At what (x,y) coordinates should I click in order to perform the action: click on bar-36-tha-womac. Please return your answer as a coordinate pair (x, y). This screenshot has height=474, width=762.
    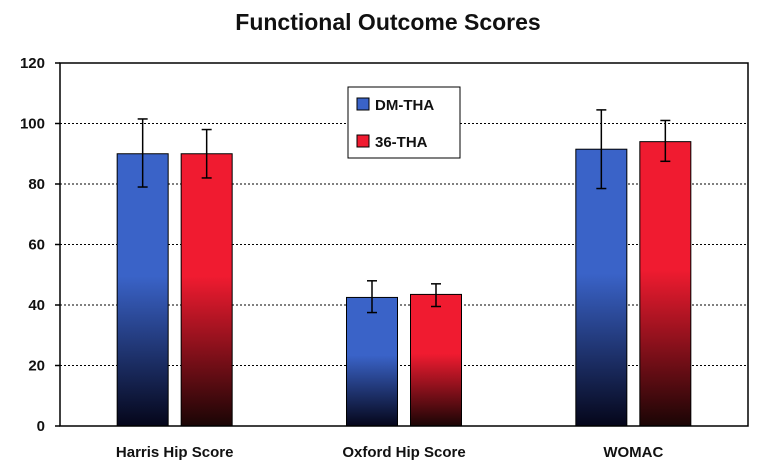
    Looking at the image, I should click on (665, 284).